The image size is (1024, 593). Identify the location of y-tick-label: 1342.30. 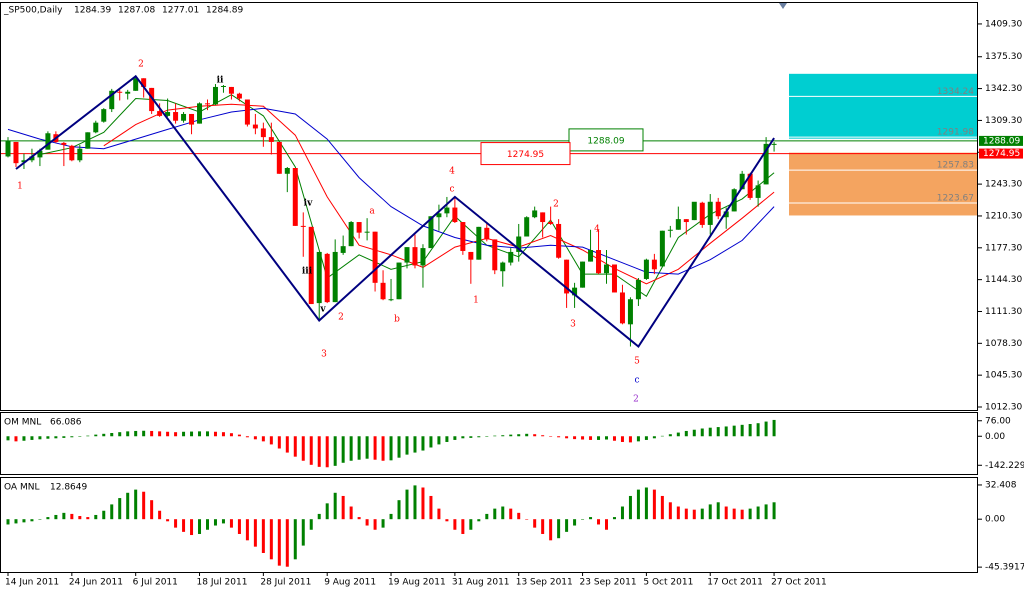
(1003, 89).